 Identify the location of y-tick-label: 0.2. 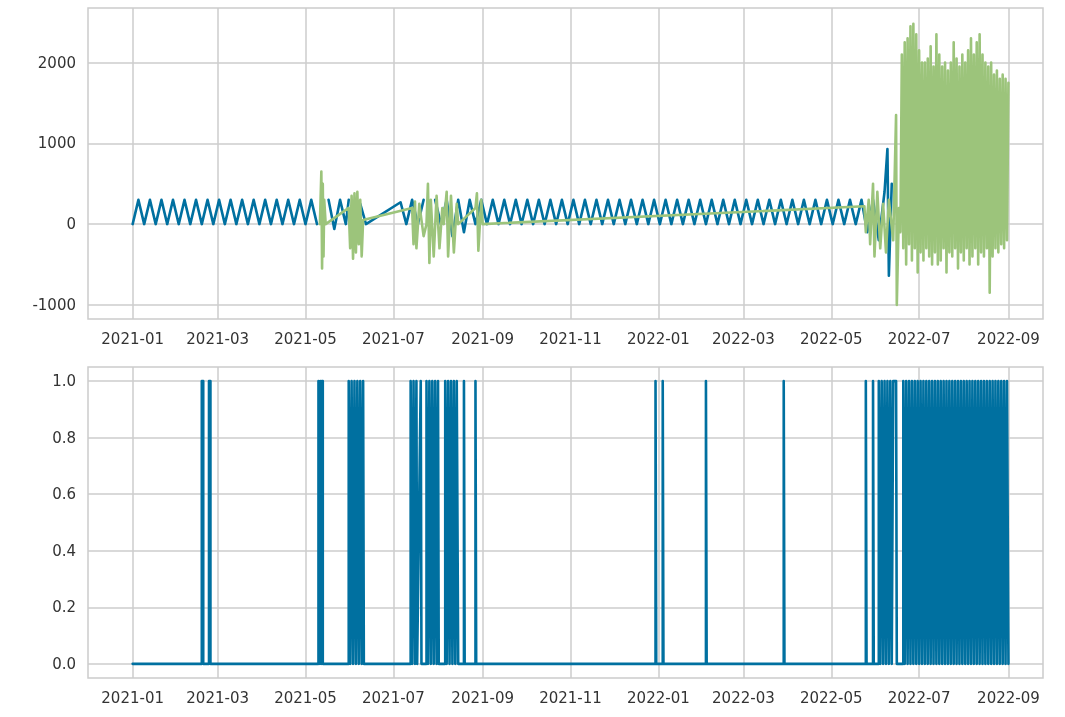
(64, 606).